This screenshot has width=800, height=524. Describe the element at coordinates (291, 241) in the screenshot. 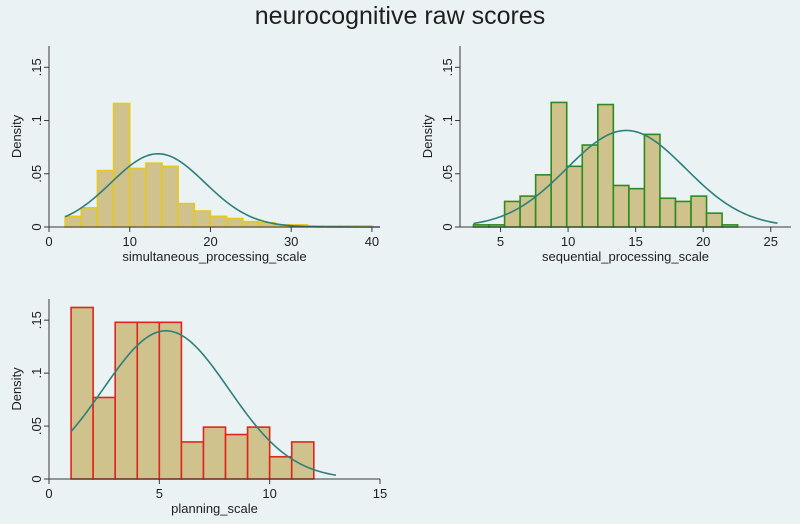

I see `x-tick-label: 30` at that location.